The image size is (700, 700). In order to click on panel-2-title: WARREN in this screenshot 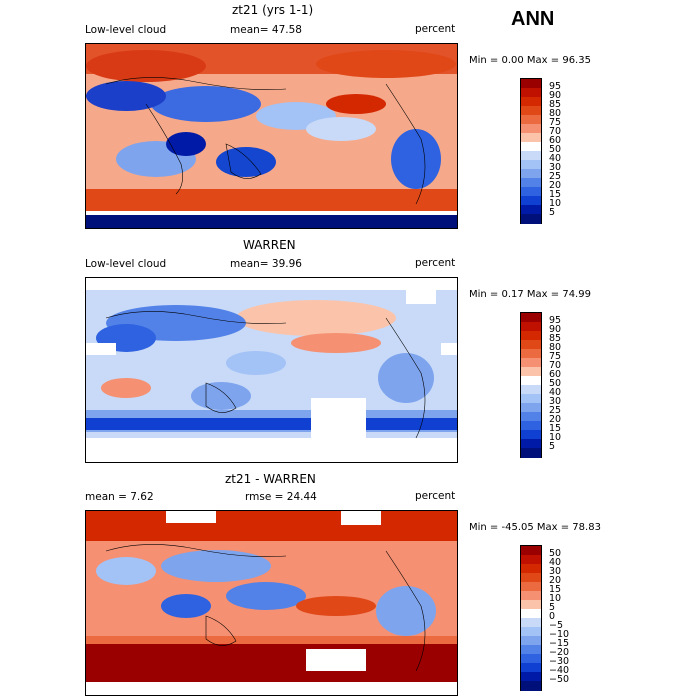, I will do `click(269, 245)`.